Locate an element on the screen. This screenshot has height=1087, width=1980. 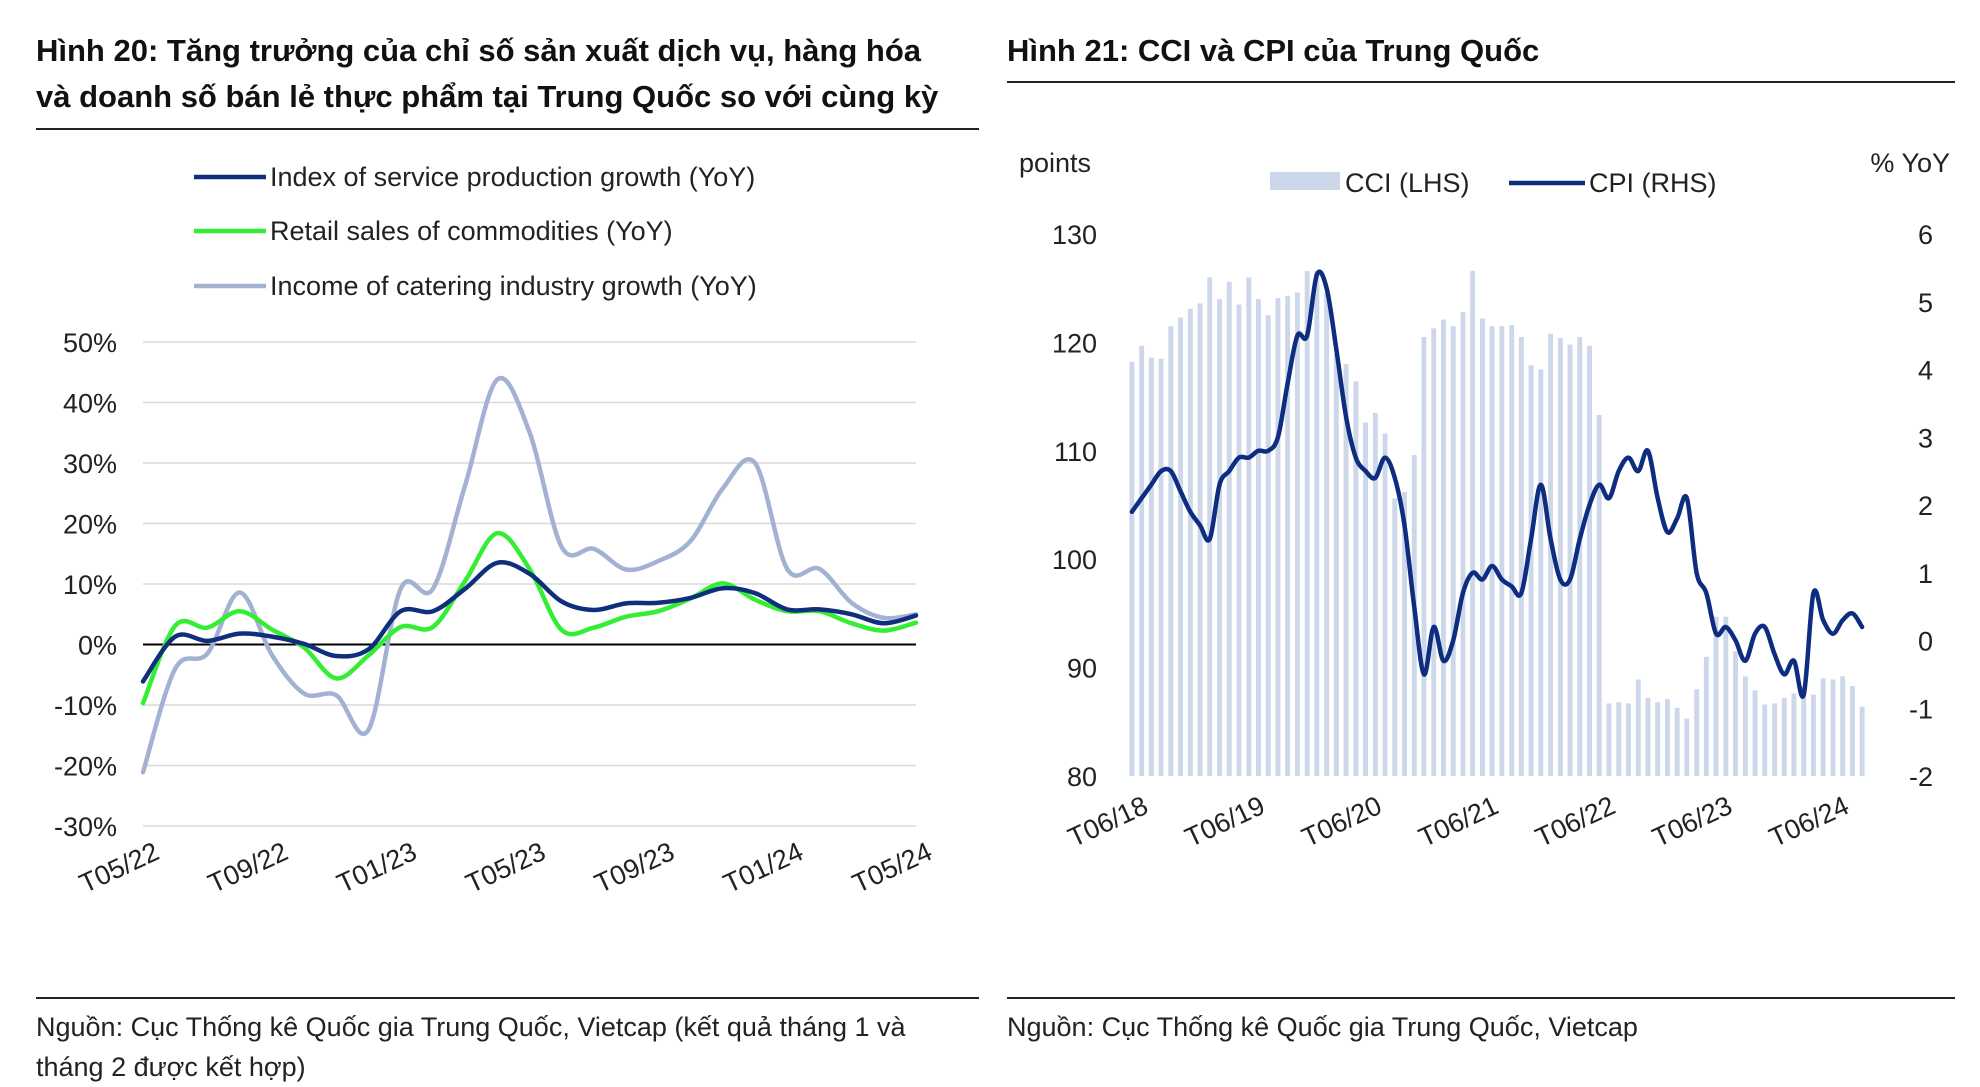
y-tick-label: 50% is located at coordinates (90, 343).